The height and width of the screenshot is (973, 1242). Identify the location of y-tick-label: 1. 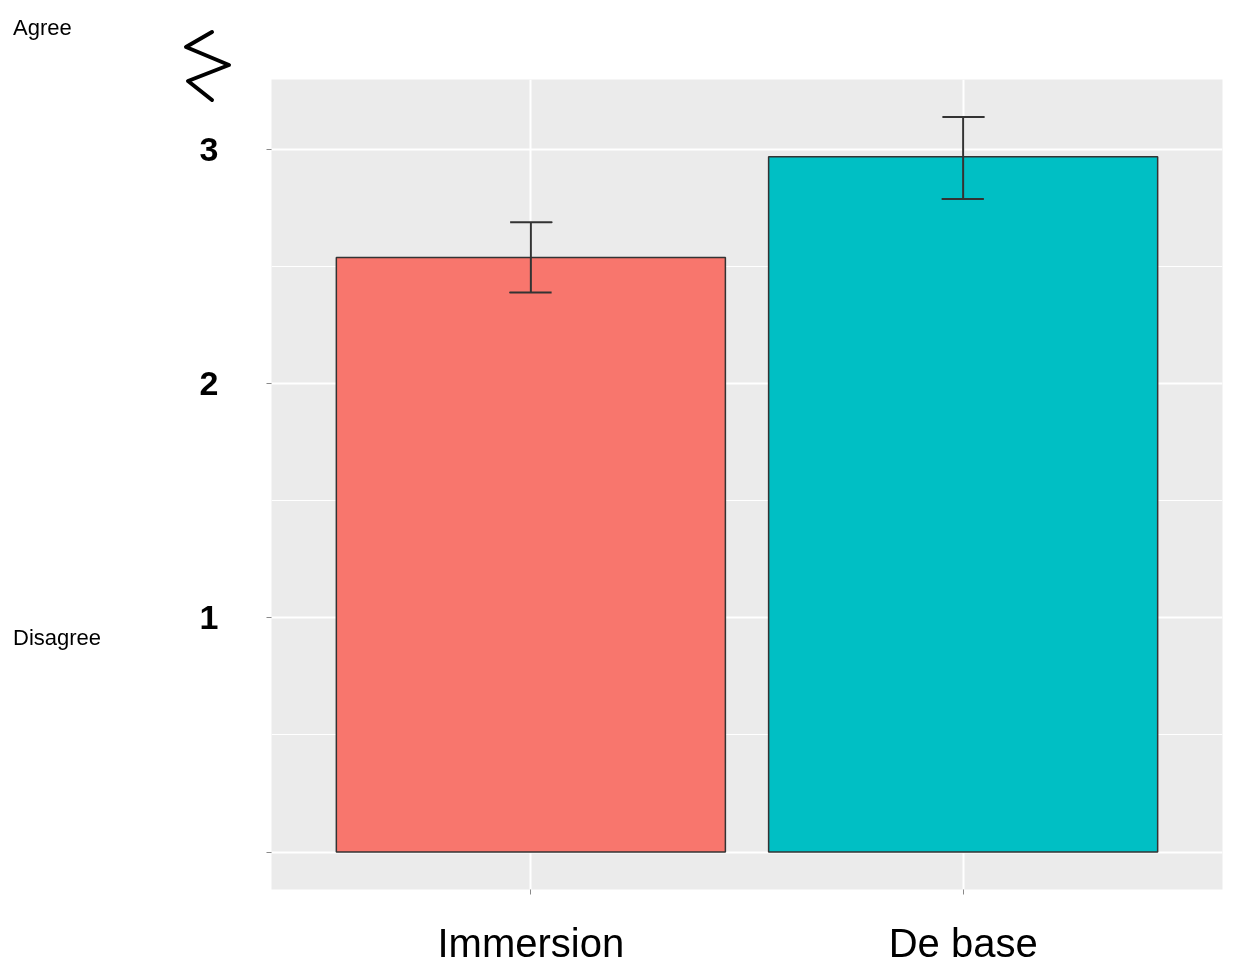
(209, 617).